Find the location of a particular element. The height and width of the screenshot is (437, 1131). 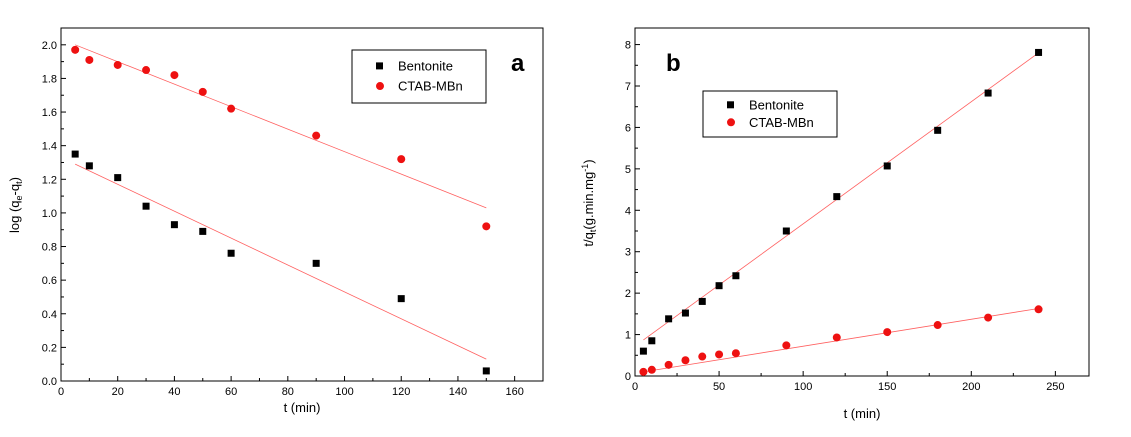

panel-a-y-tick-label: 0.0 is located at coordinates (49, 382).